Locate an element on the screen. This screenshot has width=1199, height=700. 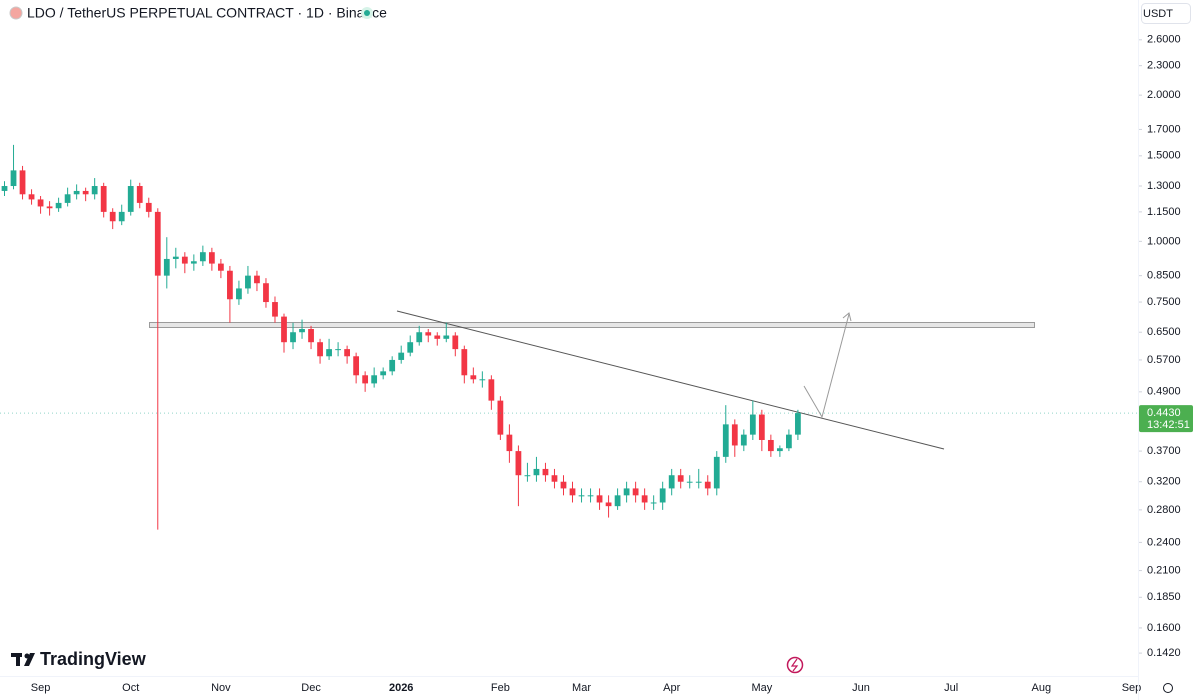
y-tick-label: 2.0000 is located at coordinates (1164, 95).